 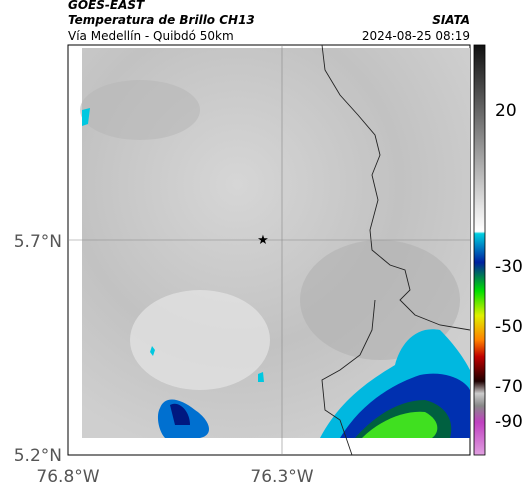 I want to click on lat-label: 5.7°N, so click(x=38, y=242).